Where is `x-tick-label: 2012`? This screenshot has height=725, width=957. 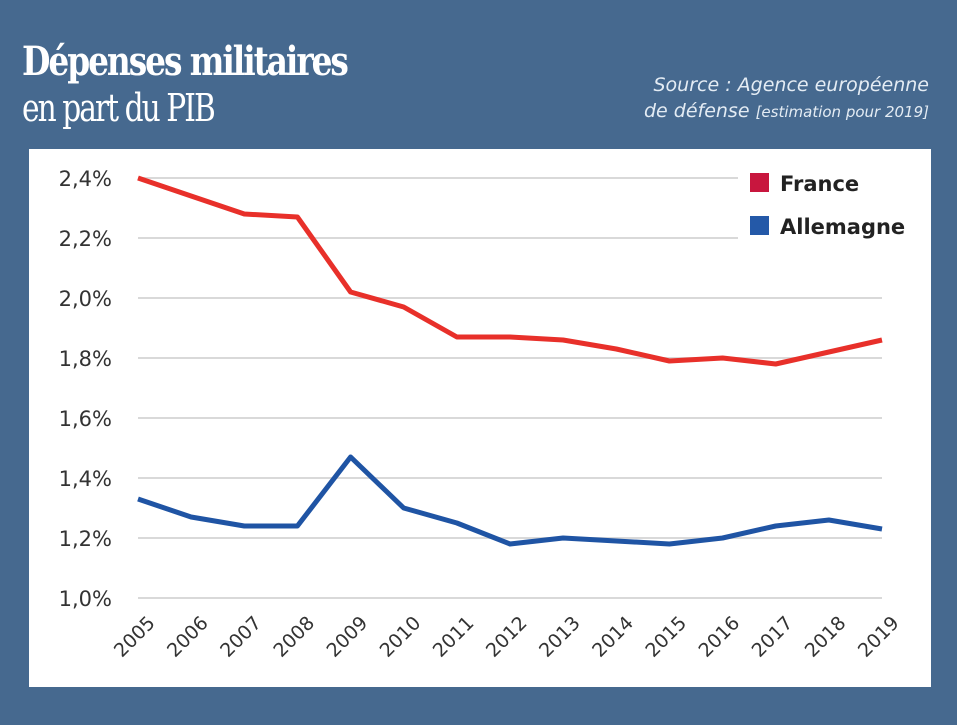
x-tick-label: 2012 is located at coordinates (507, 637).